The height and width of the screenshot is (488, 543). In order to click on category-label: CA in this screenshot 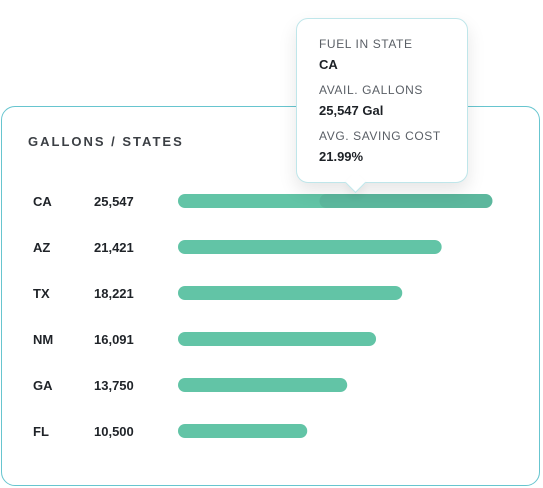, I will do `click(42, 201)`.